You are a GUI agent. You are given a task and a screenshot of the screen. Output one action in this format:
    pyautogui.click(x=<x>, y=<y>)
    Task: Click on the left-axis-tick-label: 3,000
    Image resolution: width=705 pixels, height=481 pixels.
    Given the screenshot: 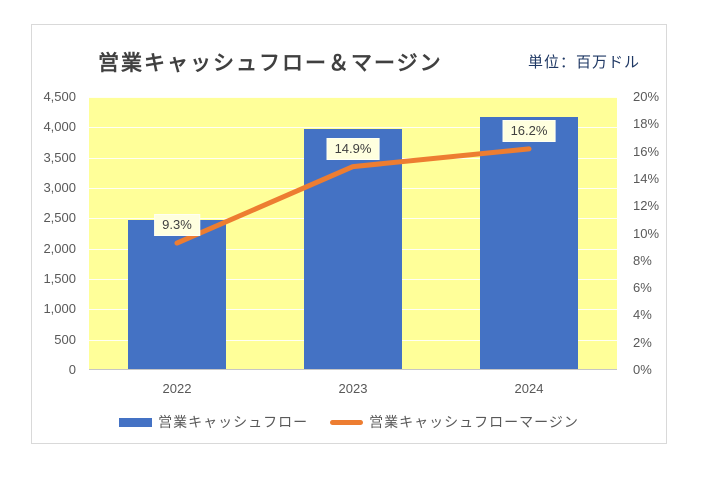 What is the action you would take?
    pyautogui.click(x=59, y=187)
    